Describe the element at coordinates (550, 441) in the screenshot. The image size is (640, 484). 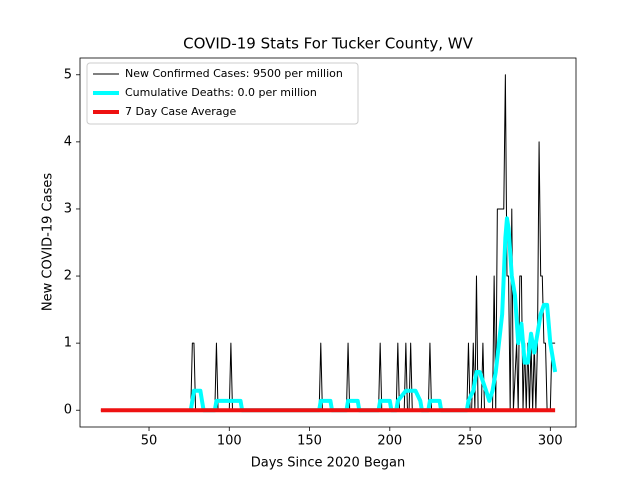
I see `x-tick-label: 300` at that location.